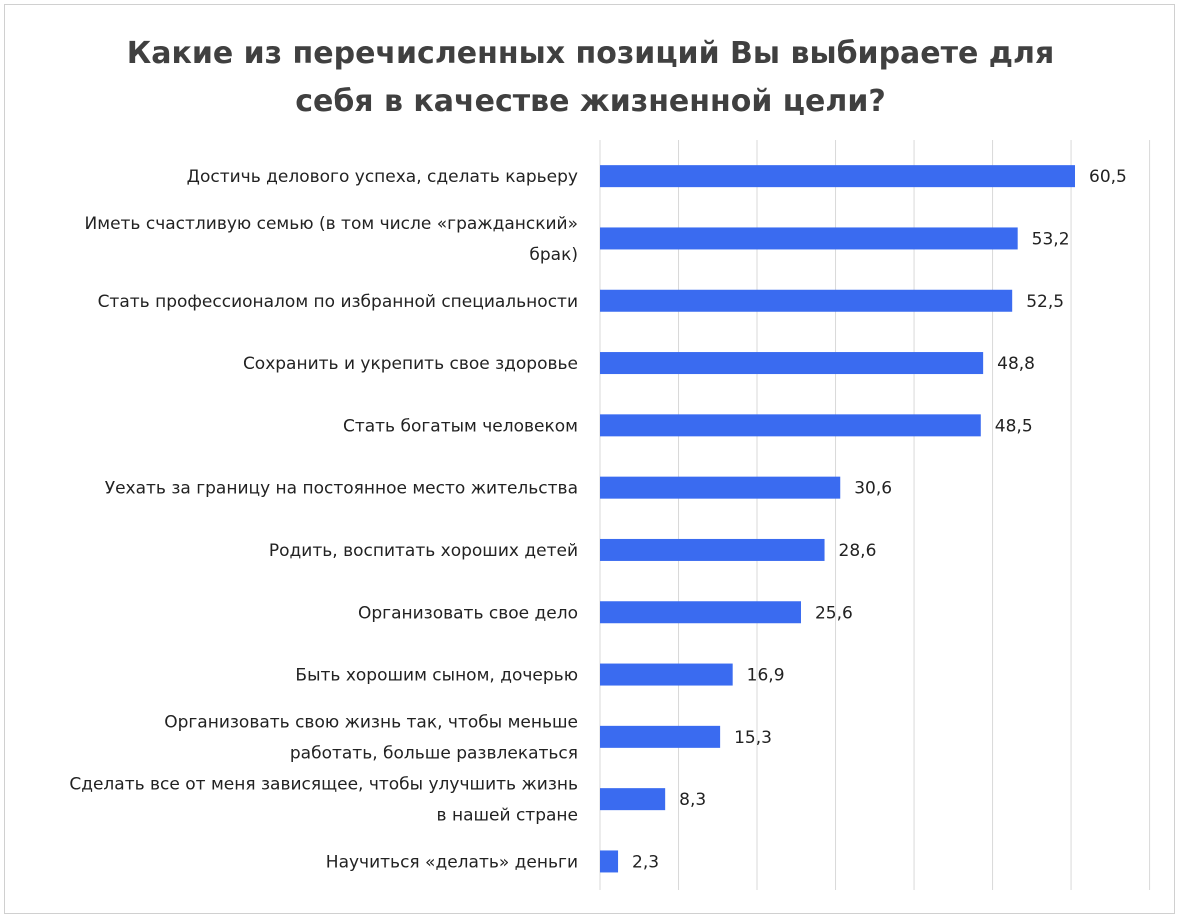 The image size is (1181, 920). Describe the element at coordinates (692, 800) in the screenshot. I see `value-label: 8,3` at that location.